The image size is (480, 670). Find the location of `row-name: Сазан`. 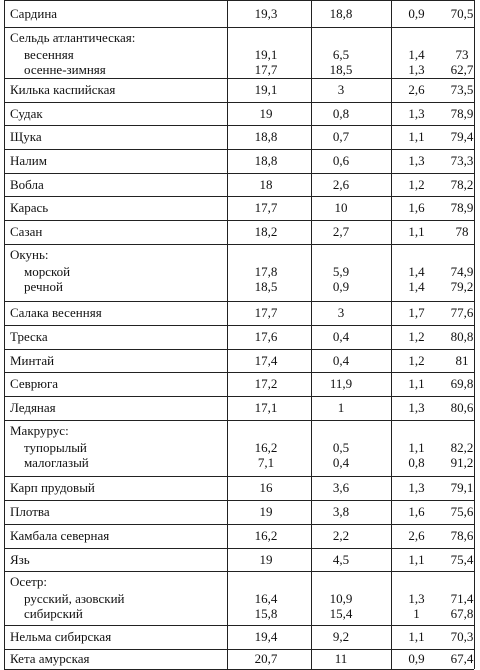

row-name: Сазан is located at coordinates (26, 231).